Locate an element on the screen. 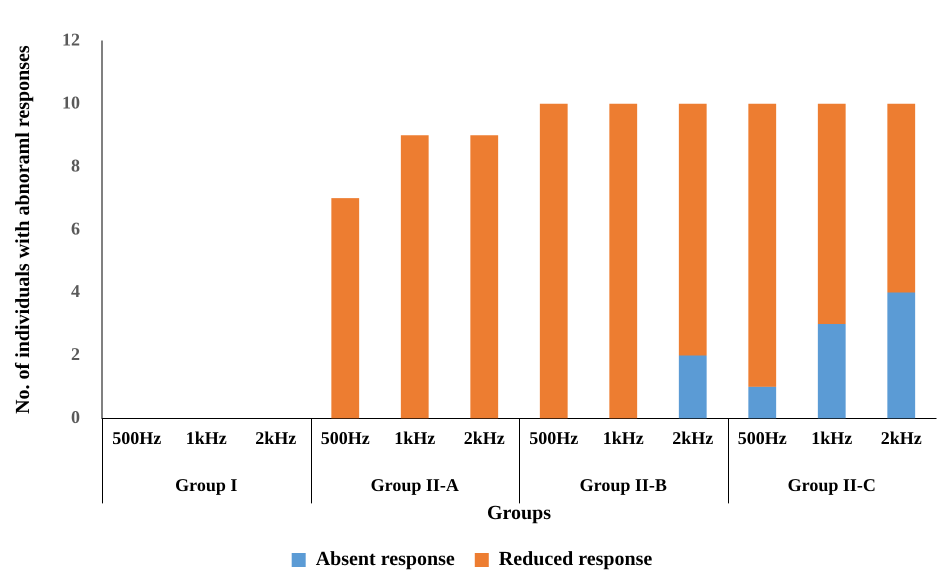 The width and height of the screenshot is (950, 588). legend-label: Absent response is located at coordinates (385, 559).